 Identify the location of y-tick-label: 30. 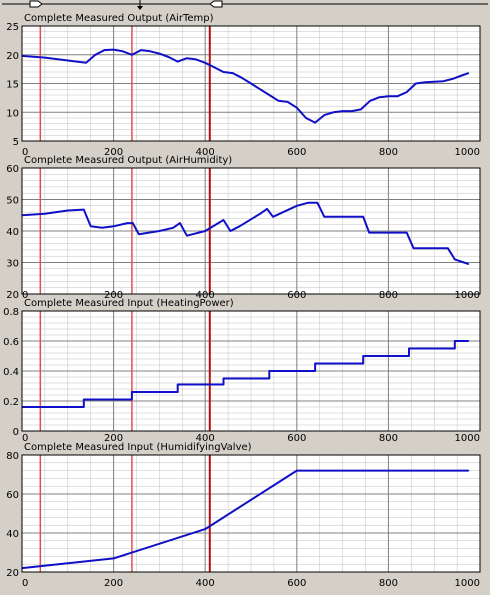
(12, 264).